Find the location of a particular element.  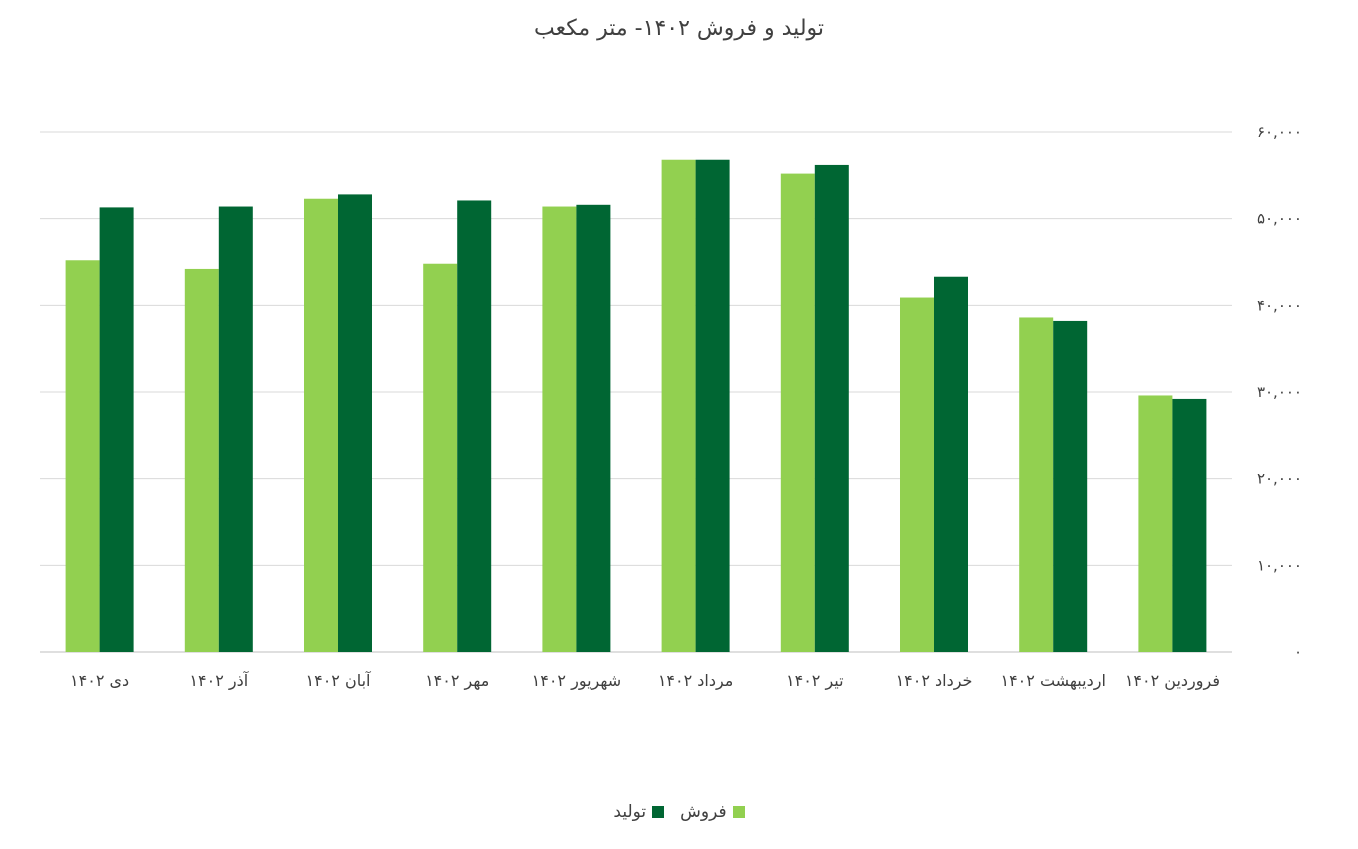

y-tick-label: ۶۰,۰۰۰ is located at coordinates (1279, 132).